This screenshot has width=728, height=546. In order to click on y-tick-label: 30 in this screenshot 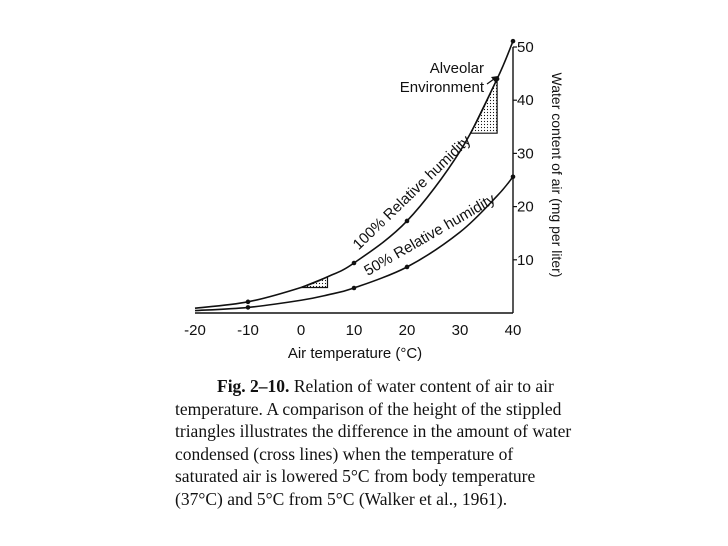, I will do `click(525, 153)`.